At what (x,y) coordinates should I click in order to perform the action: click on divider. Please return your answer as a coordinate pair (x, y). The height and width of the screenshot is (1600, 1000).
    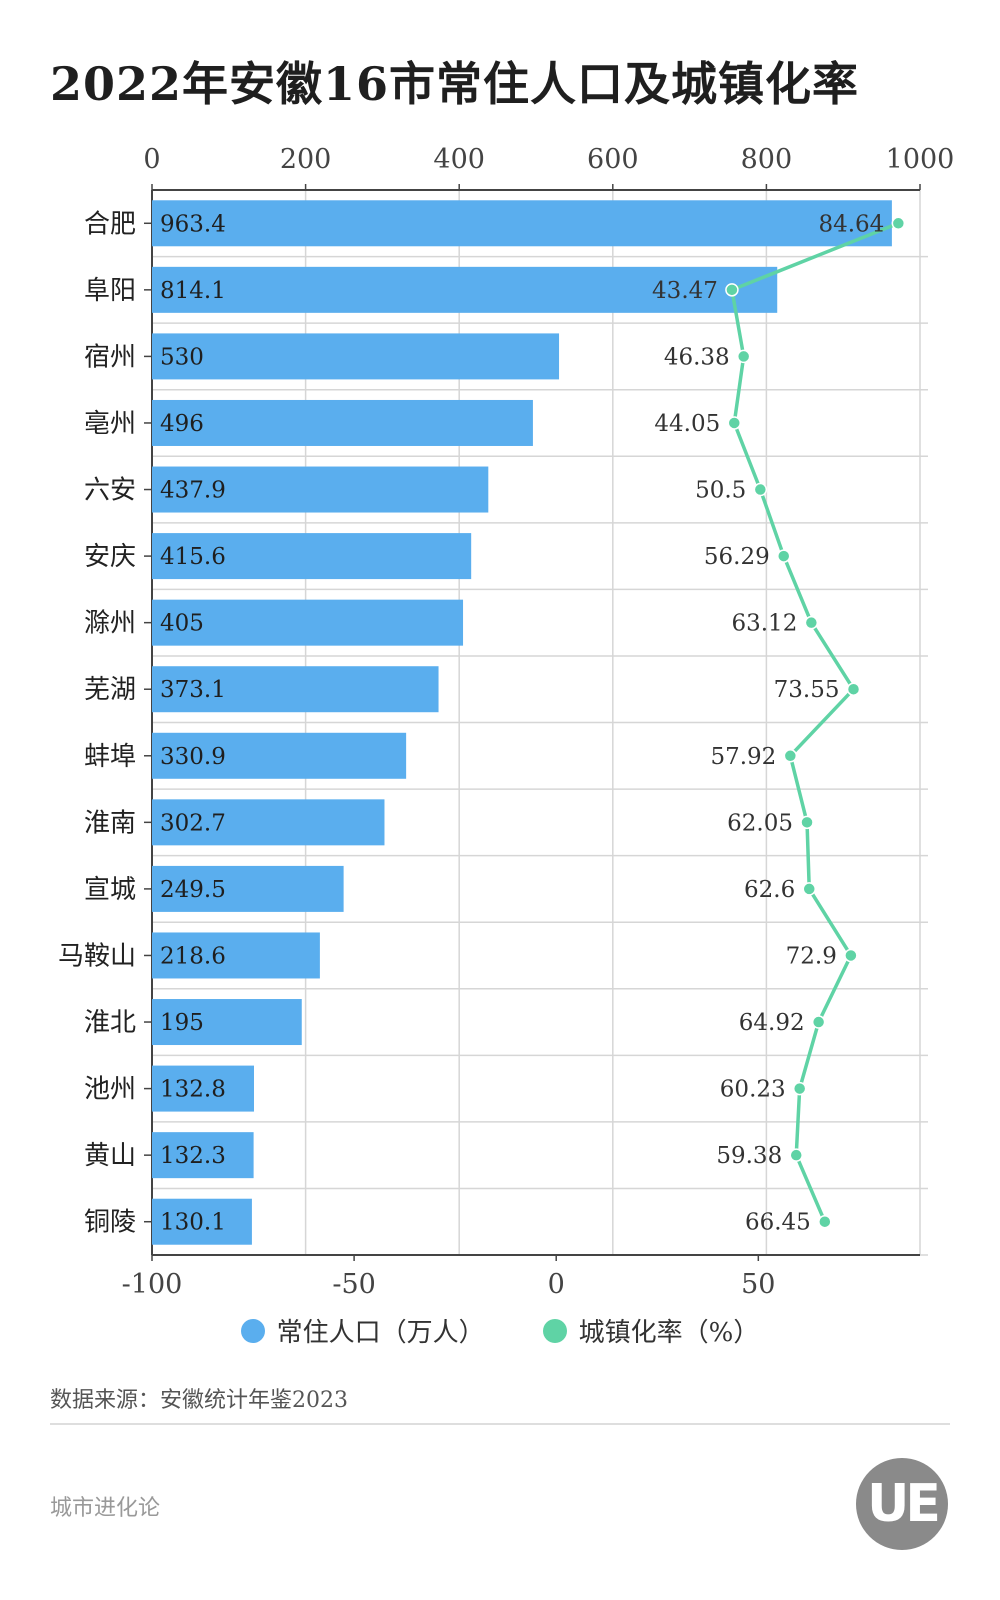
    Looking at the image, I should click on (500, 1424).